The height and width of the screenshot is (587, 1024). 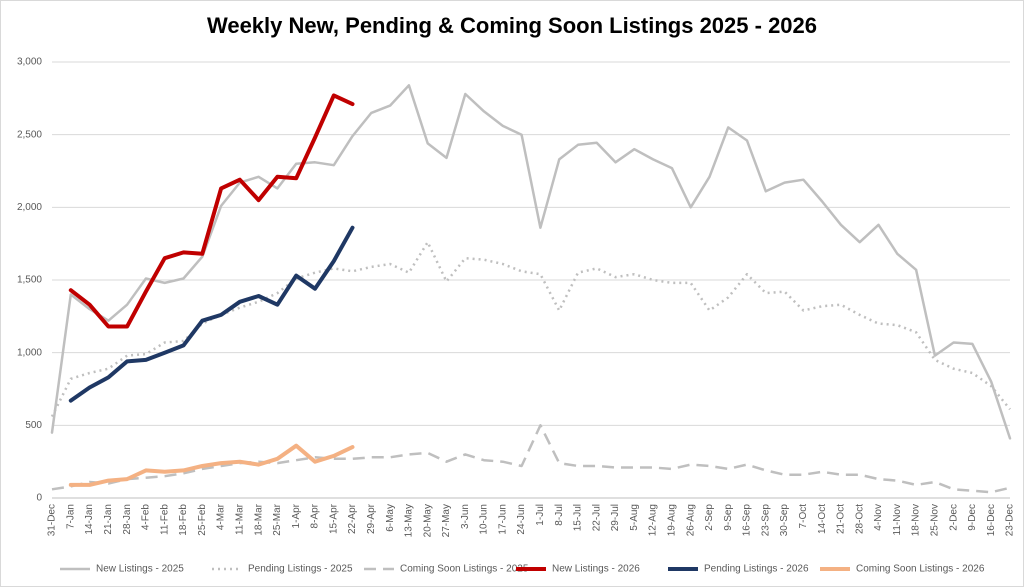 What do you see at coordinates (277, 519) in the screenshot?
I see `x-tick-label: 25-Mar` at bounding box center [277, 519].